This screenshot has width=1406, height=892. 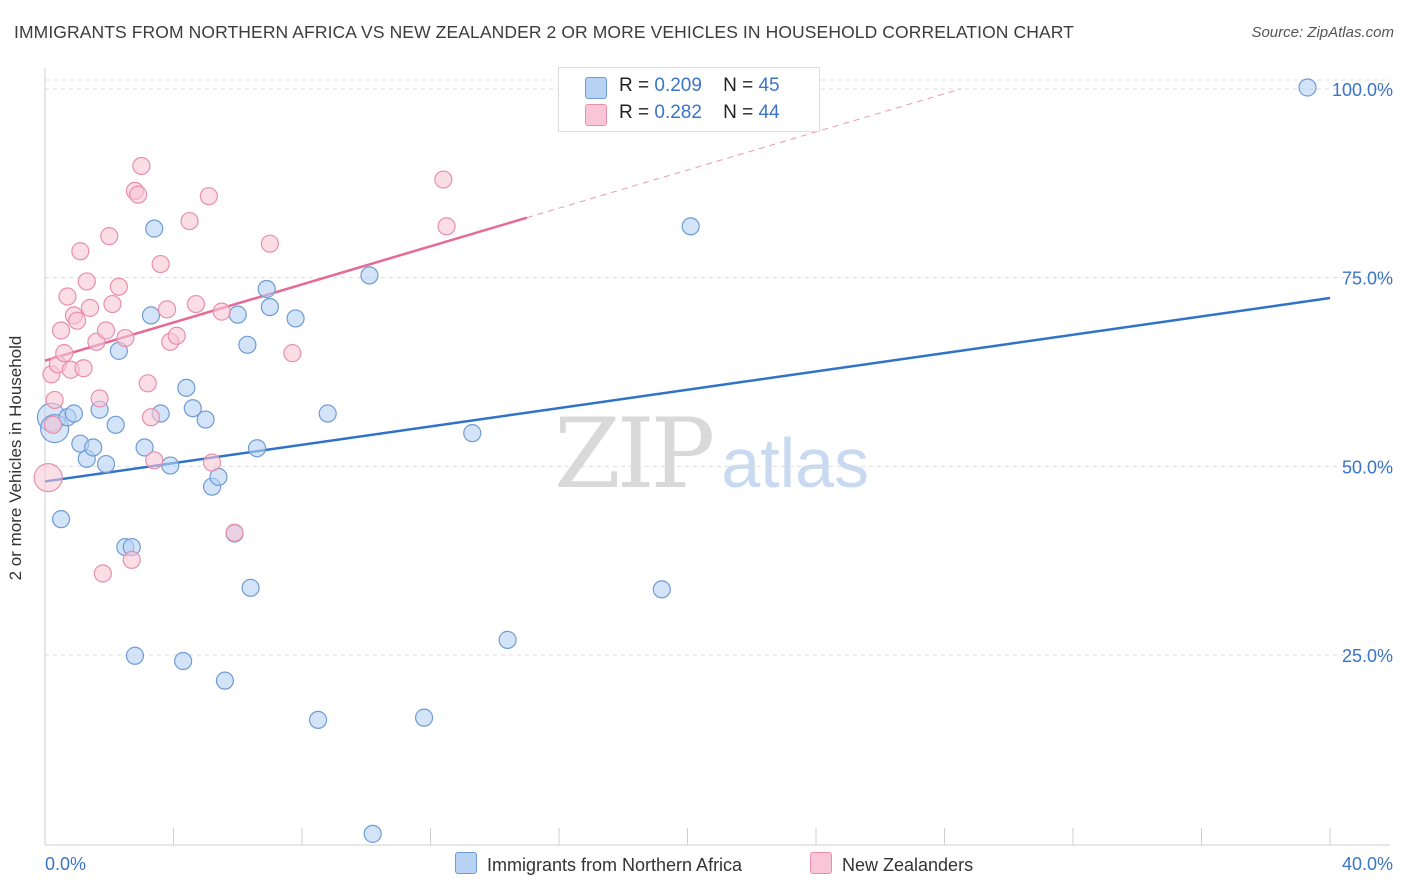 I want to click on trend-line-extension, so click(x=743, y=153).